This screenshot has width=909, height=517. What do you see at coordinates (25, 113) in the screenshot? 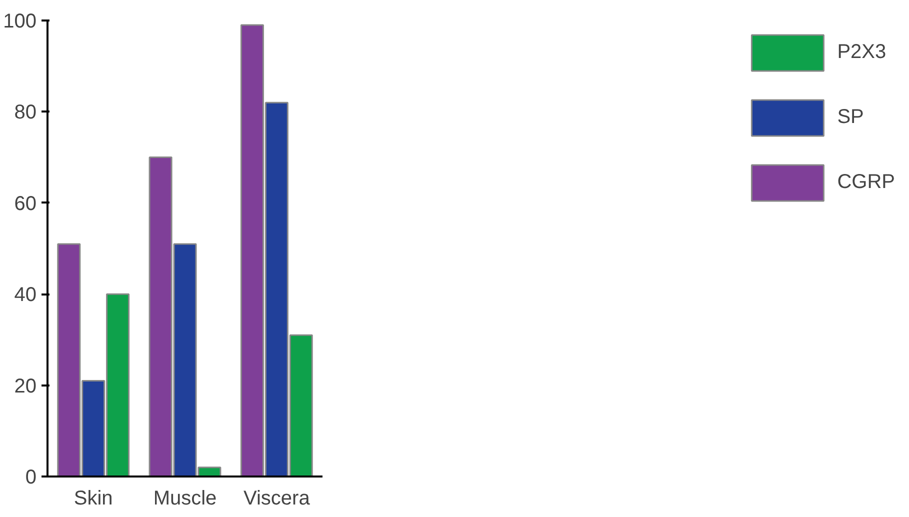
I see `y-tick-label: 80` at bounding box center [25, 113].